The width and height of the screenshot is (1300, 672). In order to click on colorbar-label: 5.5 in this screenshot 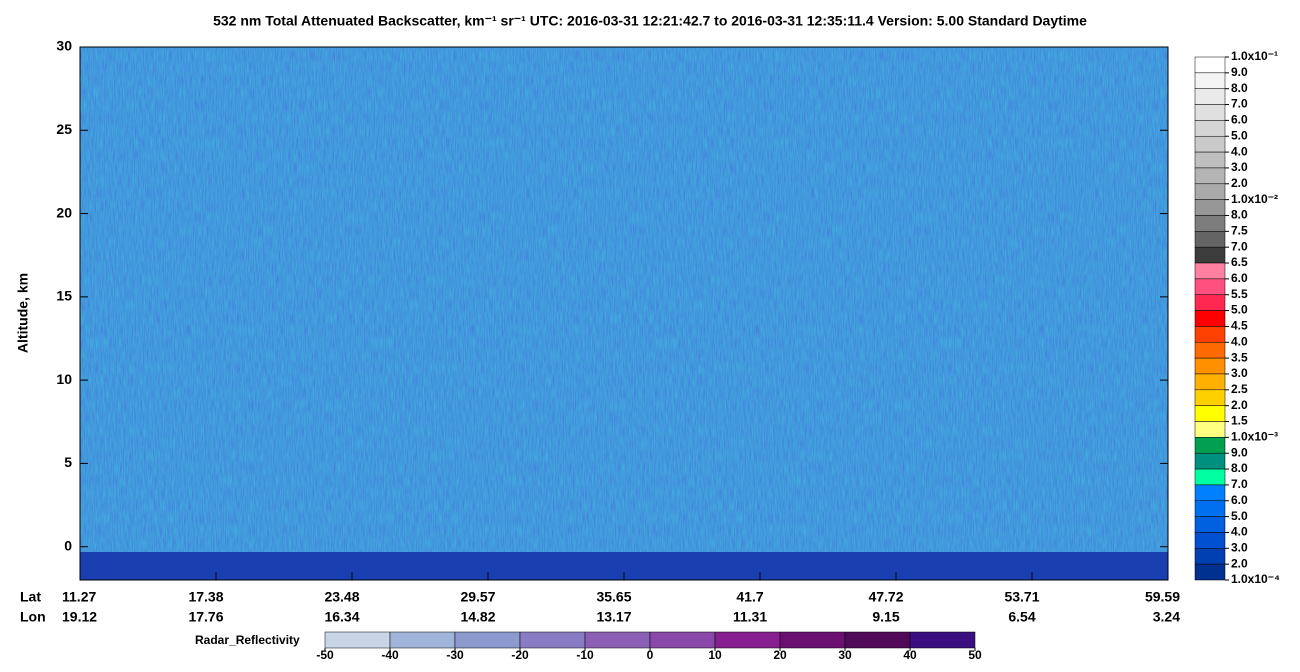, I will do `click(1239, 294)`.